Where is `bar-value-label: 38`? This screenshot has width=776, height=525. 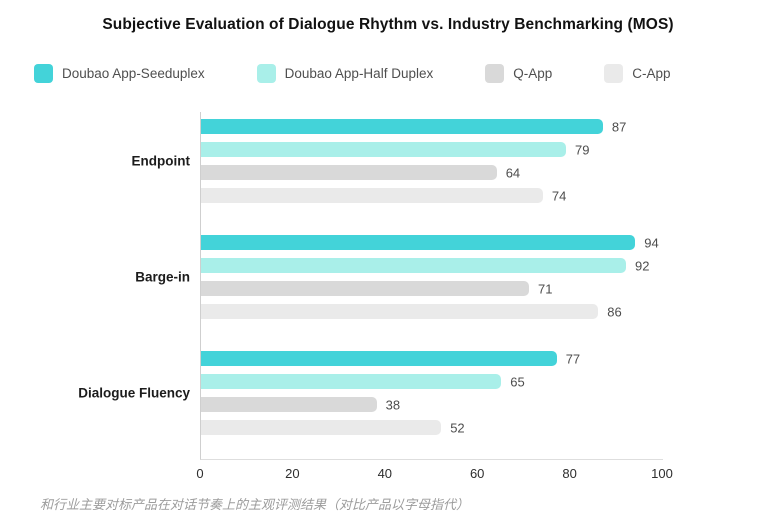 bar-value-label: 38 is located at coordinates (393, 404).